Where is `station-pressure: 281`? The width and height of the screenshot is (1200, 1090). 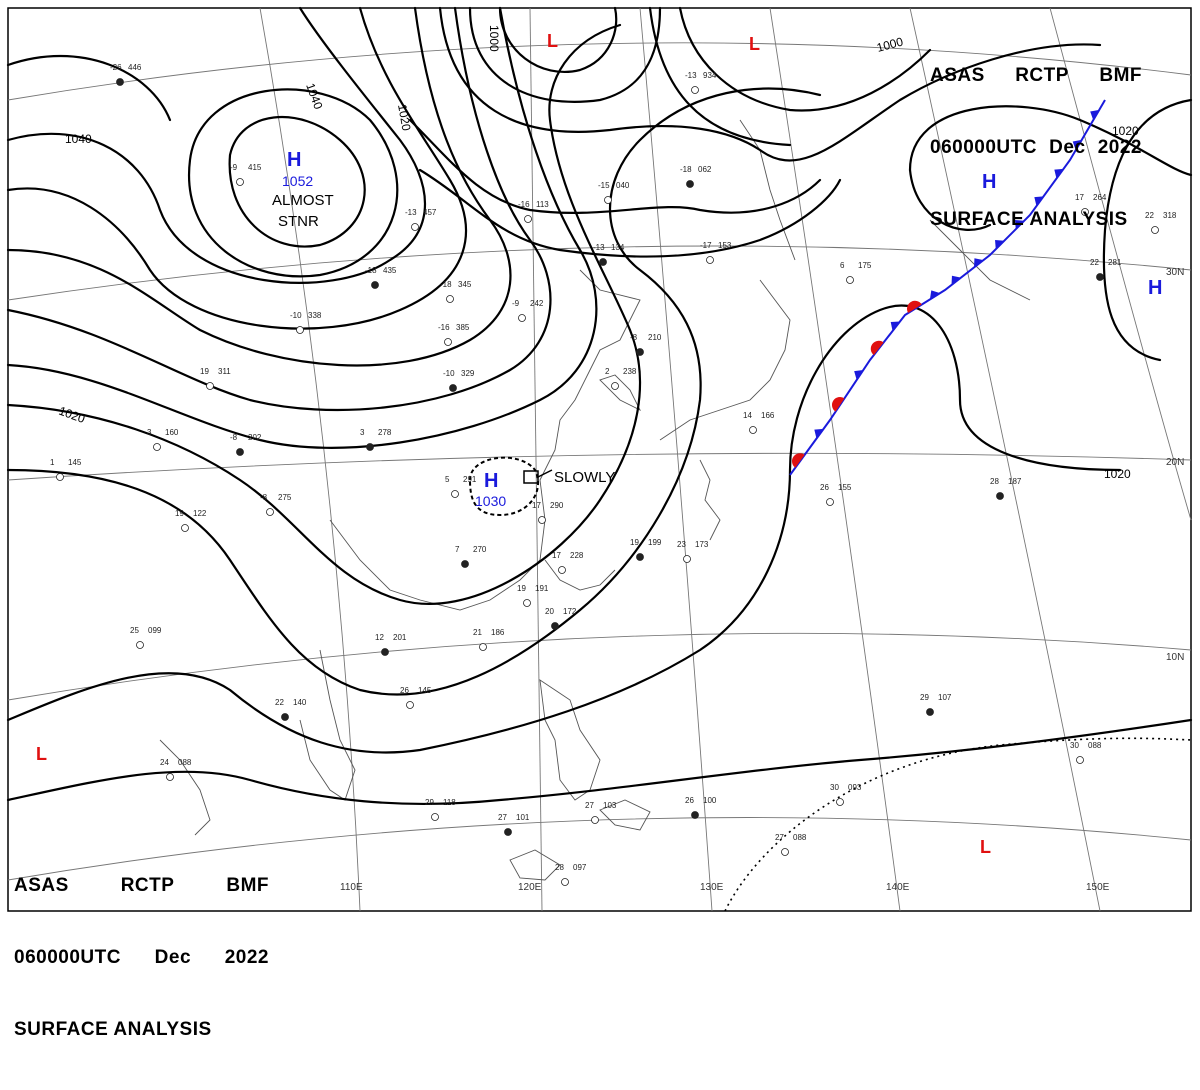
station-pressure: 281 is located at coordinates (1115, 262).